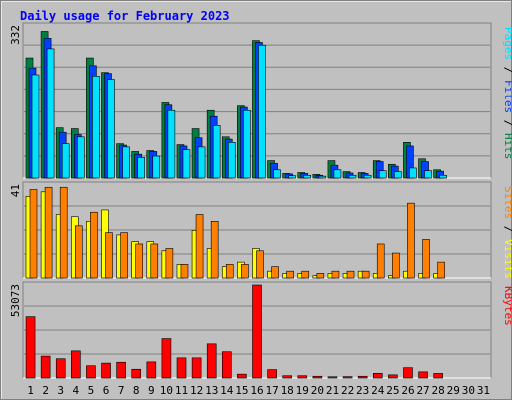 The width and height of the screenshot is (512, 401). I want to click on legend-top-segment: Hits, so click(507, 146).